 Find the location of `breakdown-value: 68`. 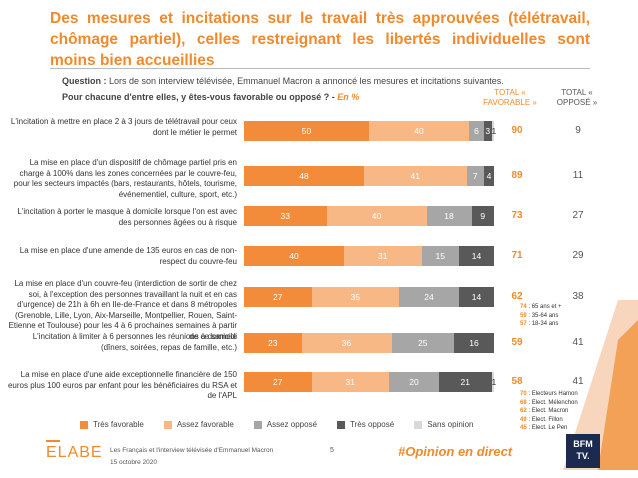

breakdown-value: 68 is located at coordinates (523, 402).